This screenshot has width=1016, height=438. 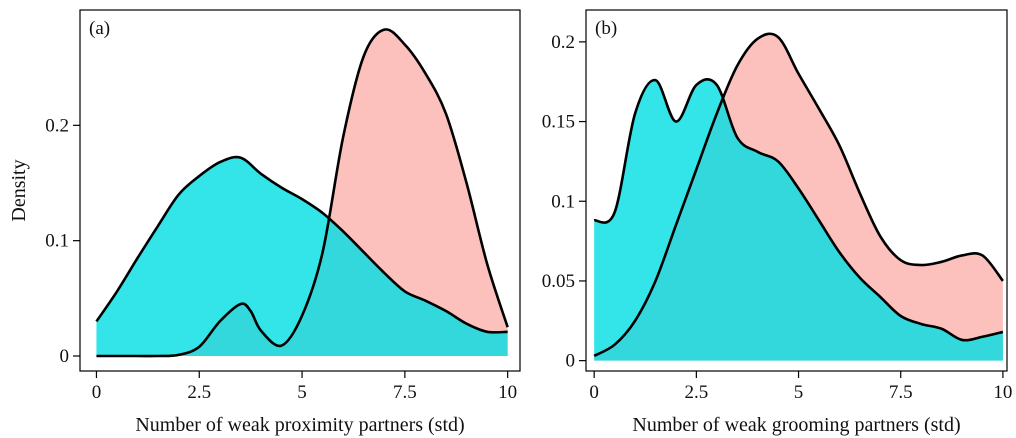 What do you see at coordinates (558, 281) in the screenshot?
I see `y-tick-label: 0.05` at bounding box center [558, 281].